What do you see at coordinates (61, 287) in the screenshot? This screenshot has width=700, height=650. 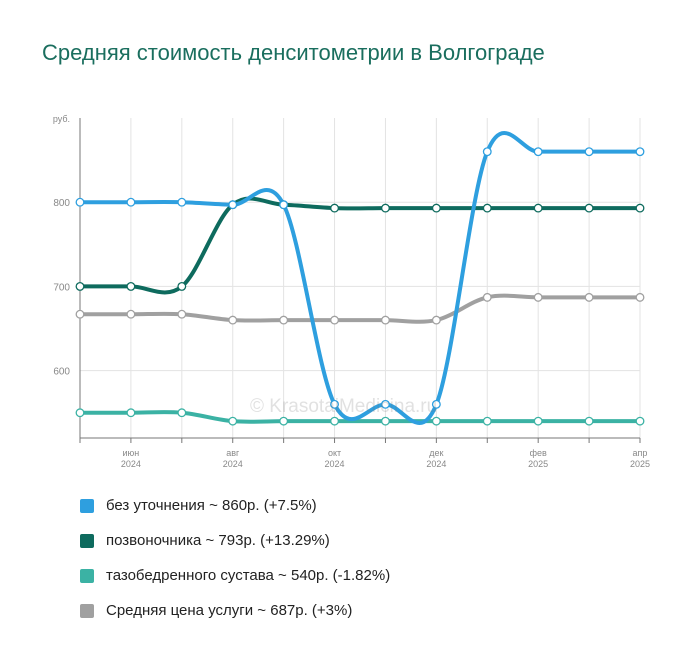 I see `y-tick-label: 700` at bounding box center [61, 287].